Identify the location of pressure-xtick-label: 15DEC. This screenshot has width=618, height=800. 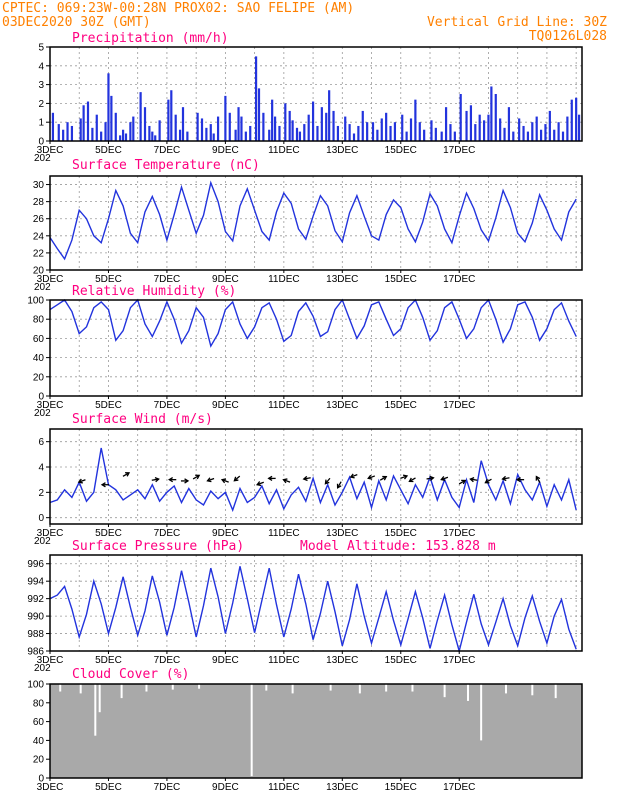
(401, 660).